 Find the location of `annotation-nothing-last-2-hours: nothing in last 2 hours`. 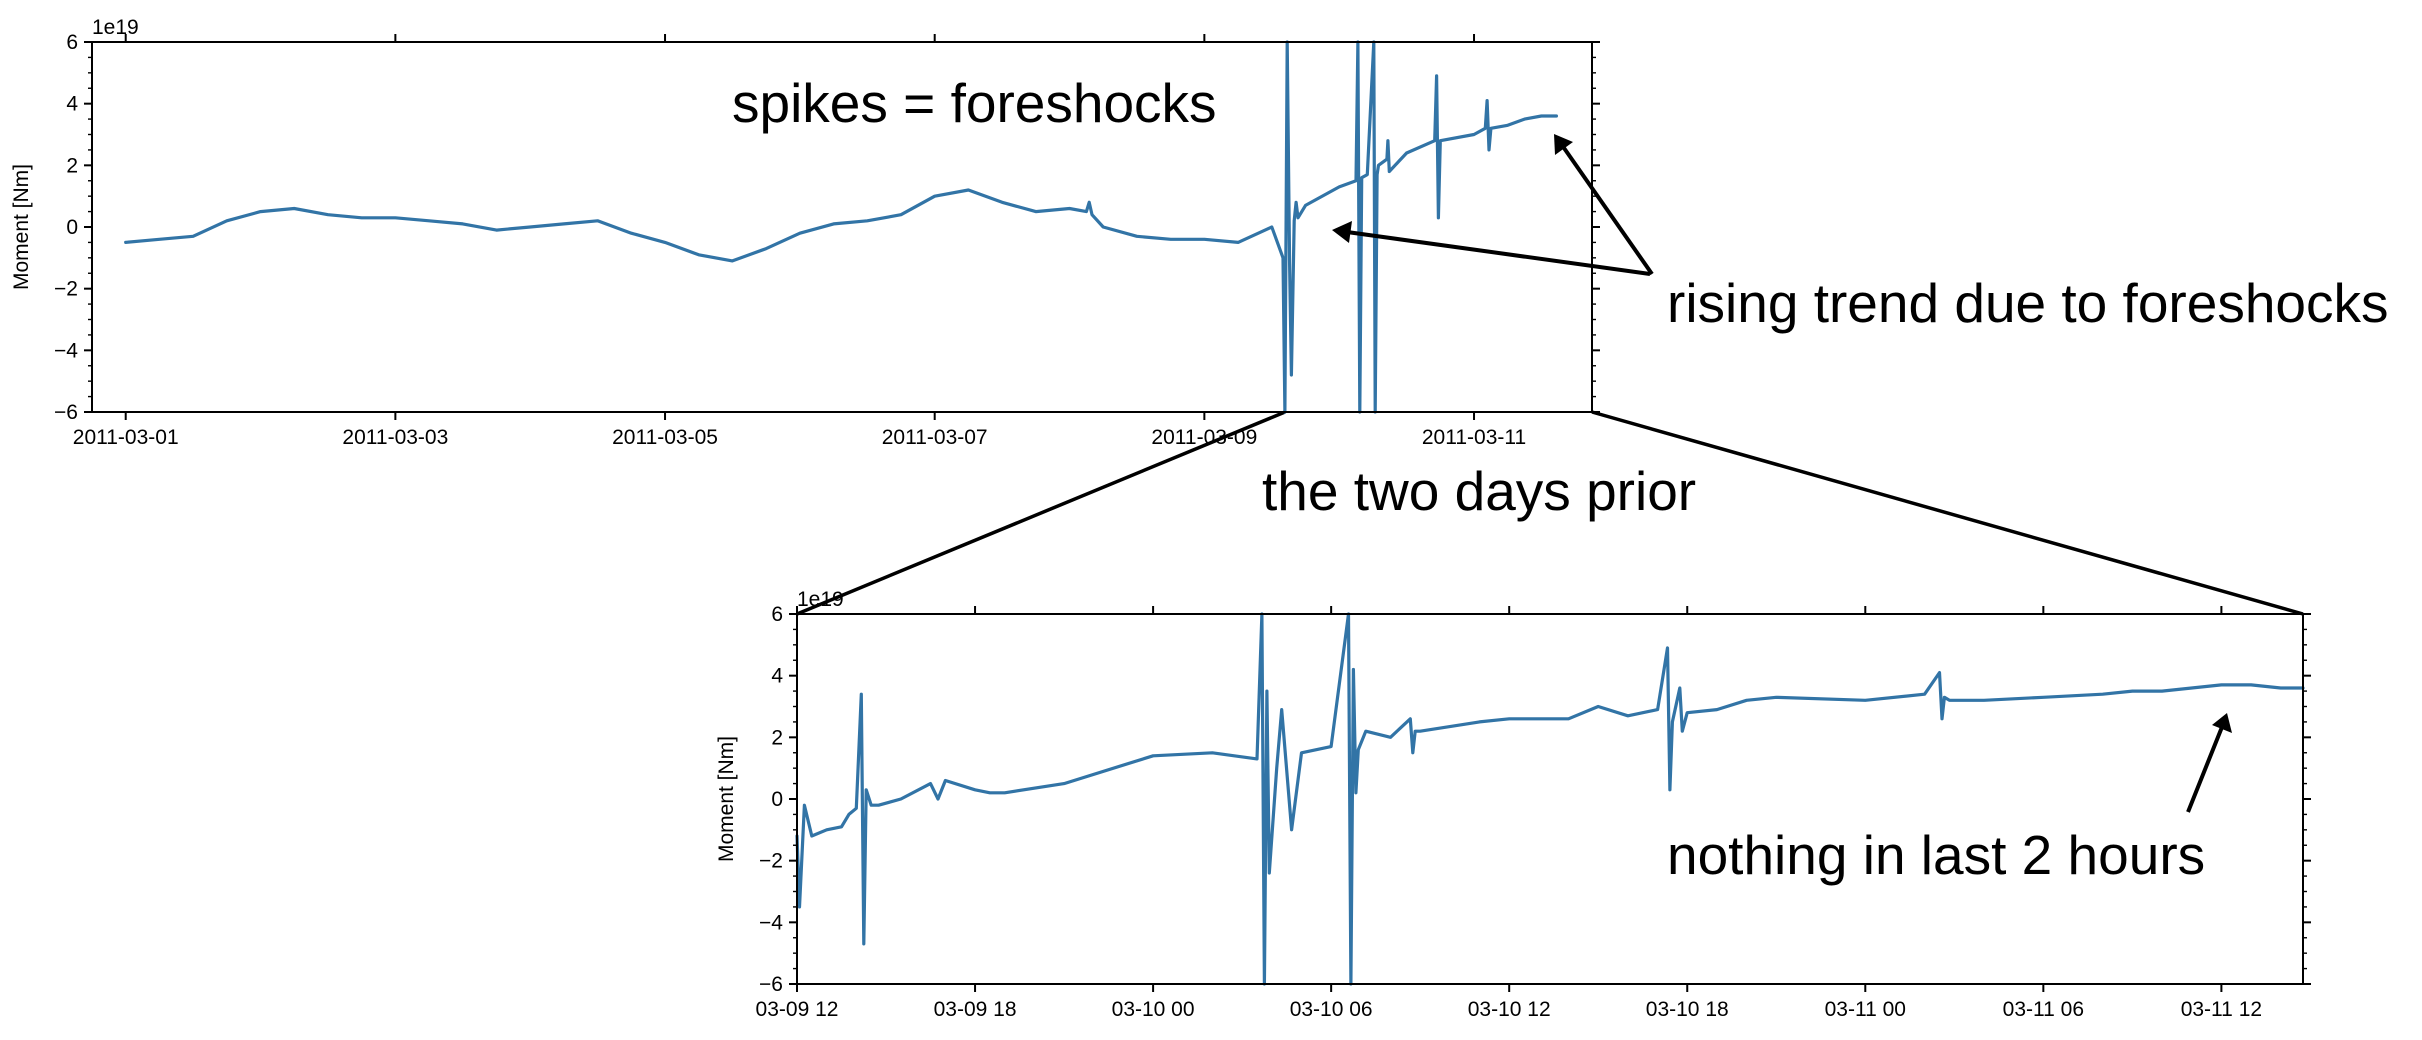

annotation-nothing-last-2-hours: nothing in last 2 hours is located at coordinates (1936, 855).